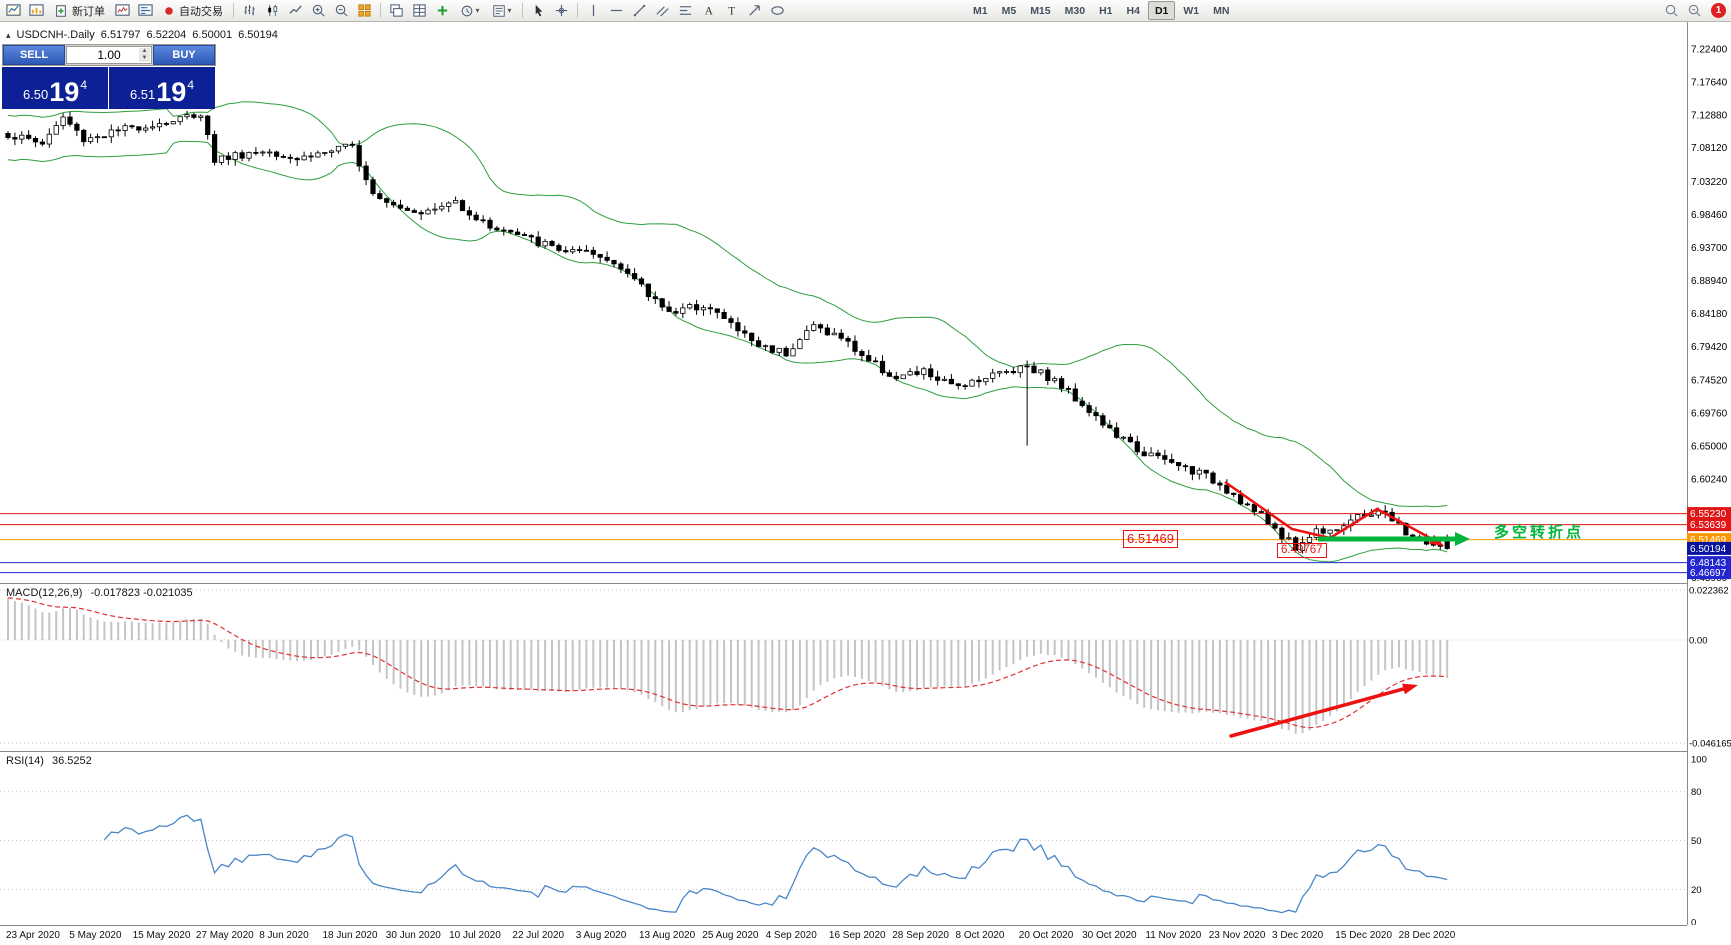 This screenshot has width=1731, height=945. Describe the element at coordinates (144, 51) in the screenshot. I see `stepper-up-icon: ▲` at that location.